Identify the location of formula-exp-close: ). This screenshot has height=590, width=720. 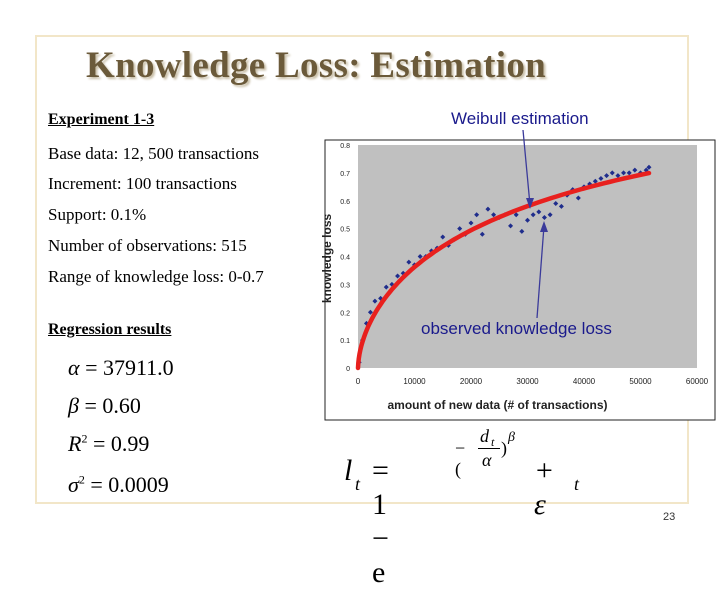
(504, 448).